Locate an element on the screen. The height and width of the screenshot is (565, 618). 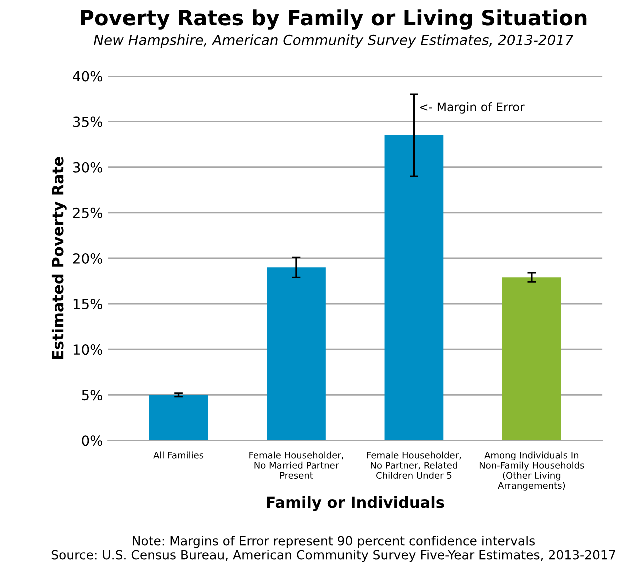
y-tick-label: 40% is located at coordinates (88, 76).